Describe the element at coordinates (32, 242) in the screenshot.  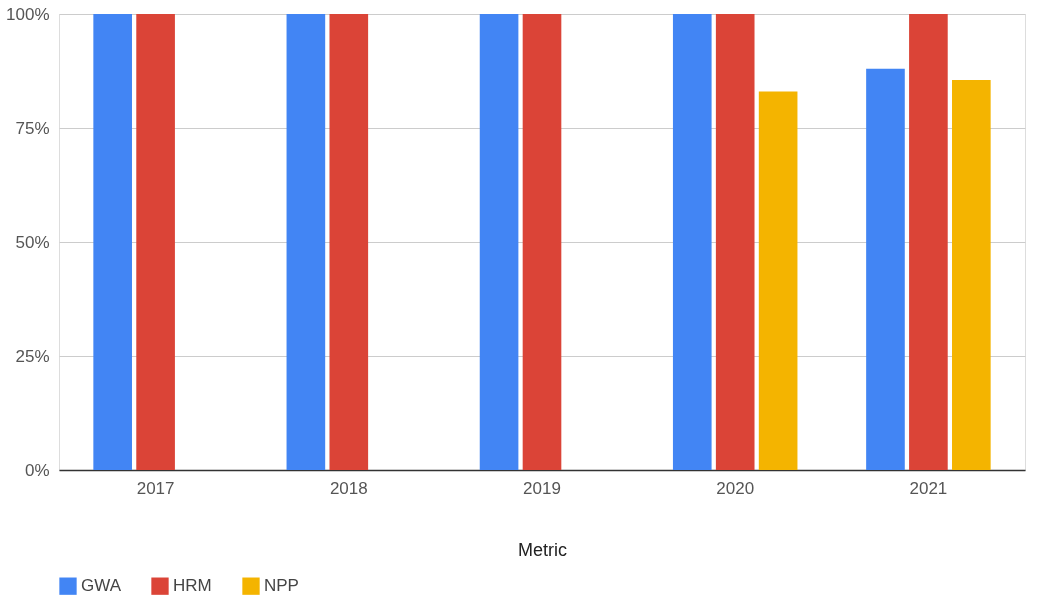
I see `y-tick-label: 50%` at that location.